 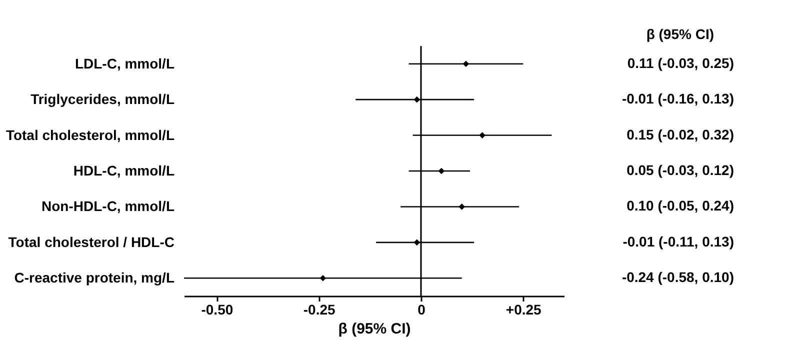 What do you see at coordinates (102, 99) in the screenshot?
I see `y-tick-label: Triglycerides, mmol/L` at bounding box center [102, 99].